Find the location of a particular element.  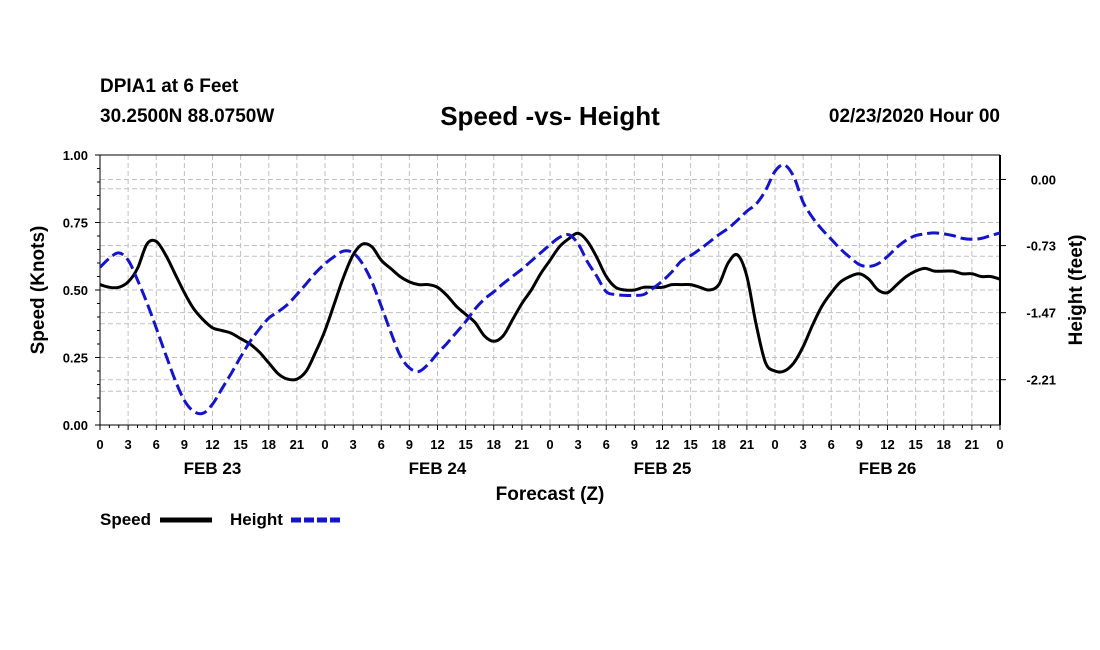

day-label: FEB 23 is located at coordinates (213, 468).